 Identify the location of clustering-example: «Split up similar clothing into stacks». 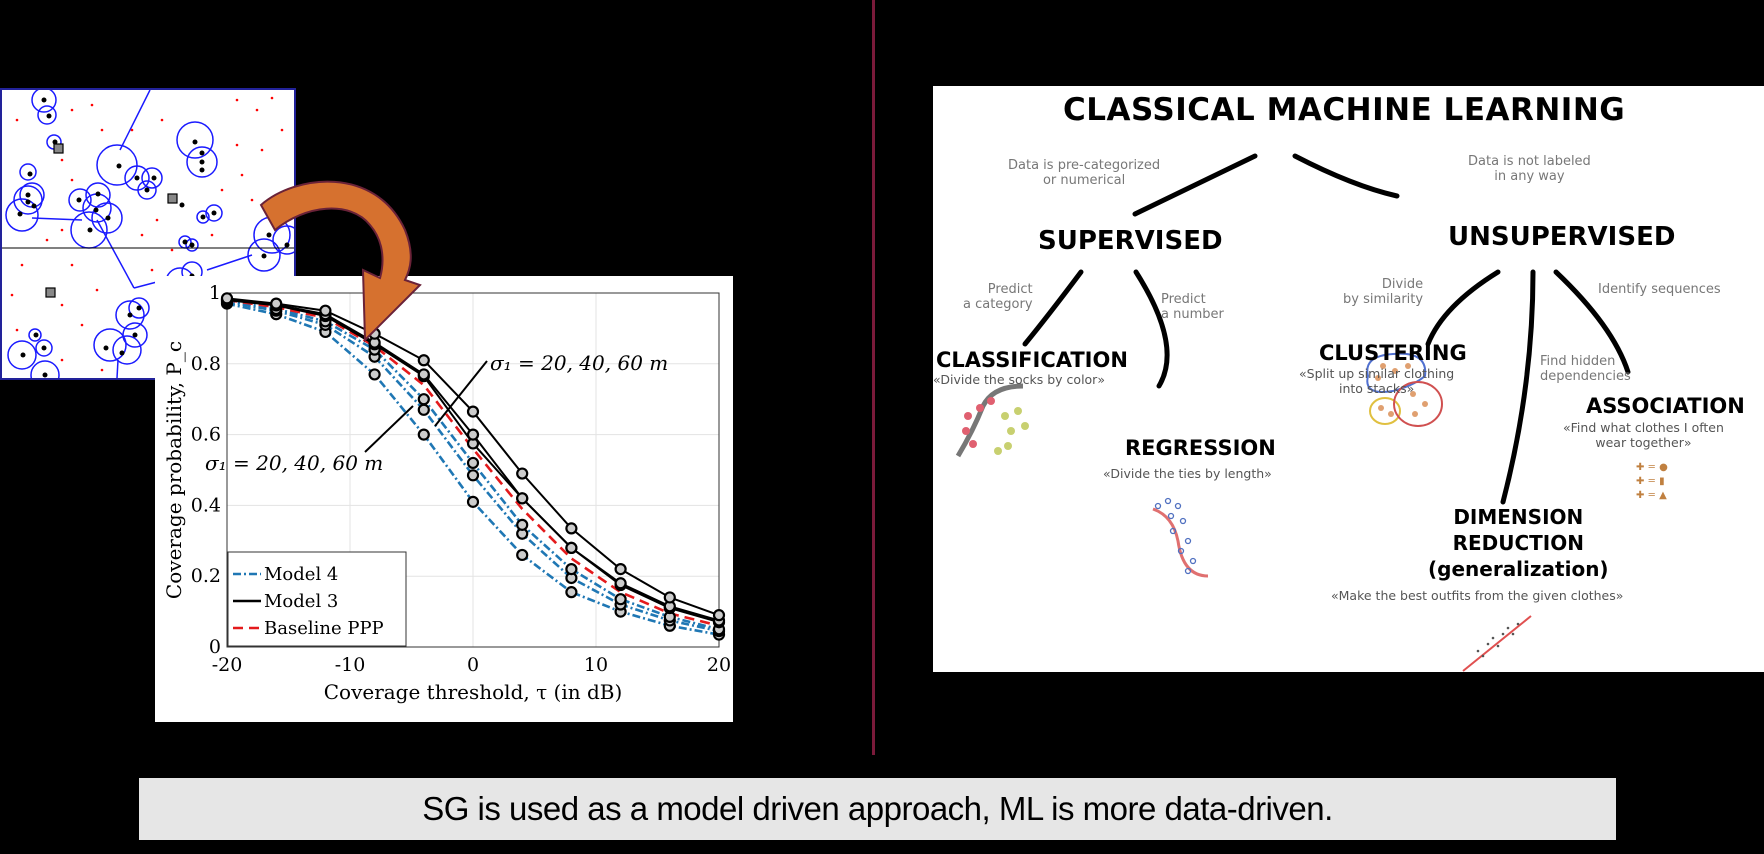
(1376, 381).